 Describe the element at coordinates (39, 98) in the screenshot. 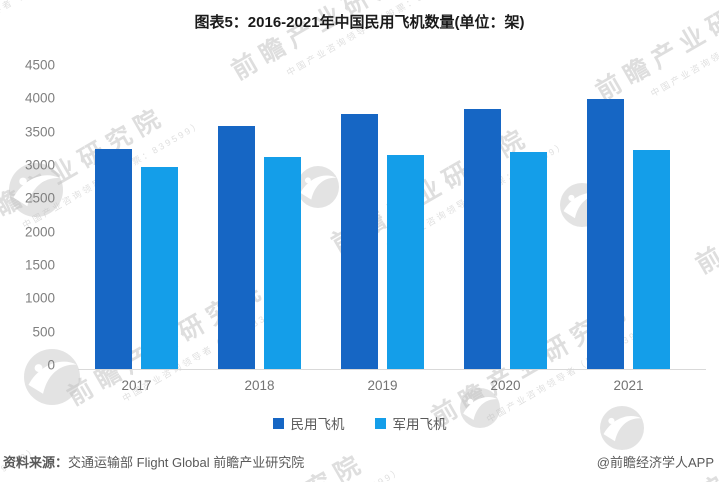

I see `y-tick-label: 4000` at that location.